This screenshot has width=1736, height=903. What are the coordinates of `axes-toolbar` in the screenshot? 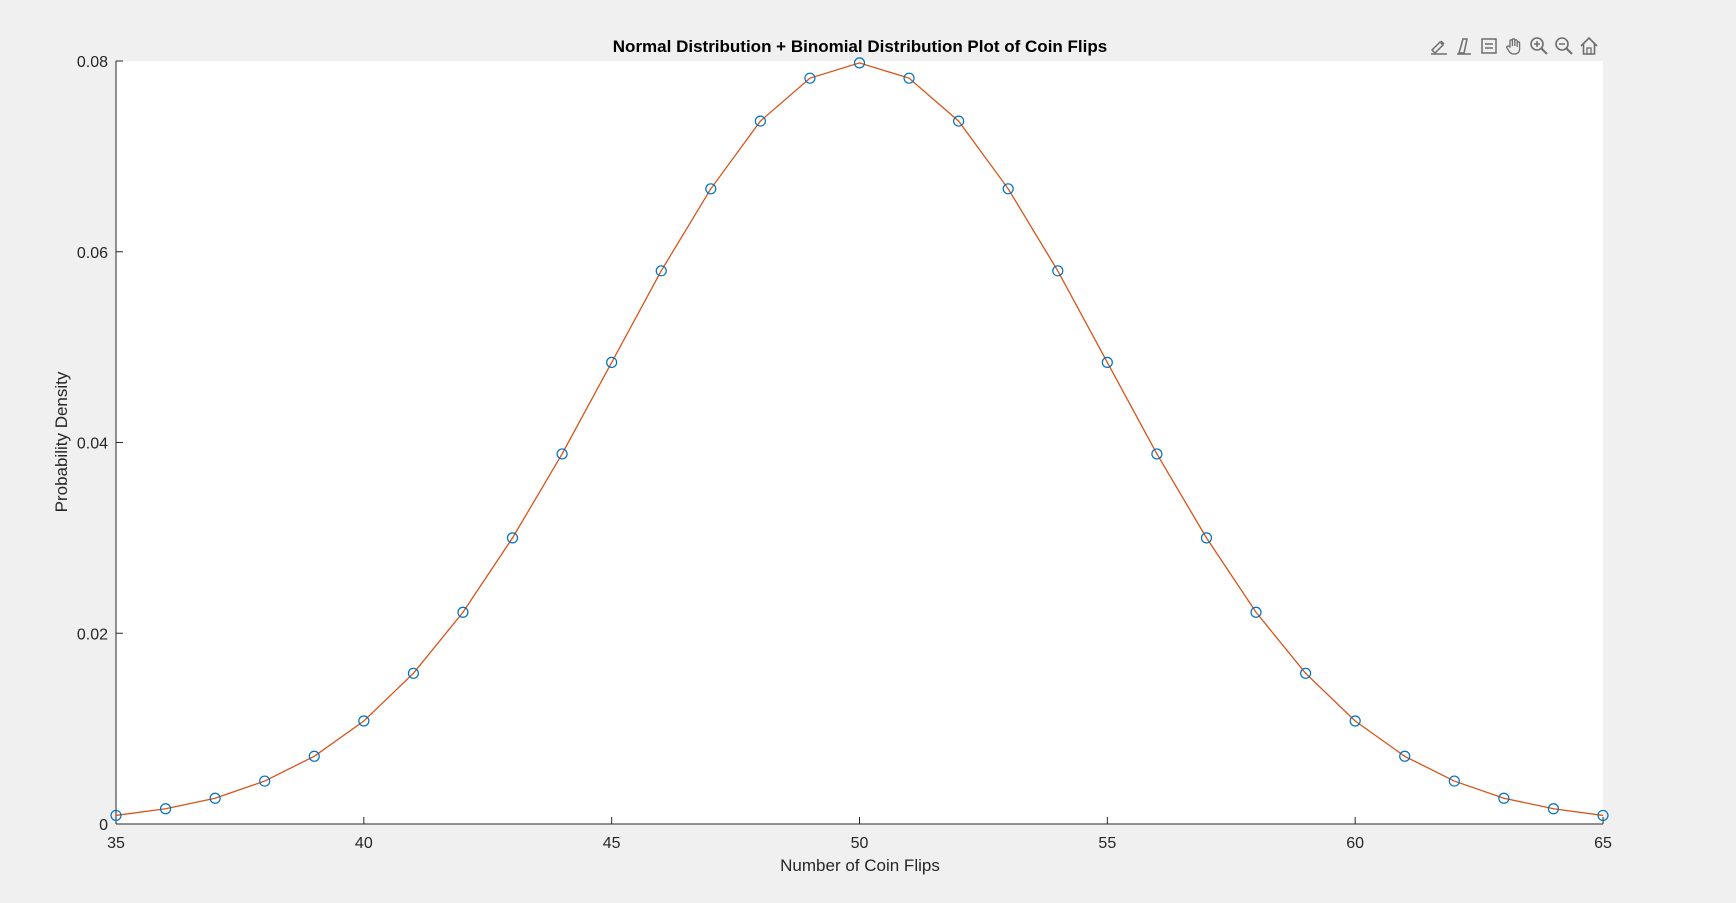 It's located at (1514, 46).